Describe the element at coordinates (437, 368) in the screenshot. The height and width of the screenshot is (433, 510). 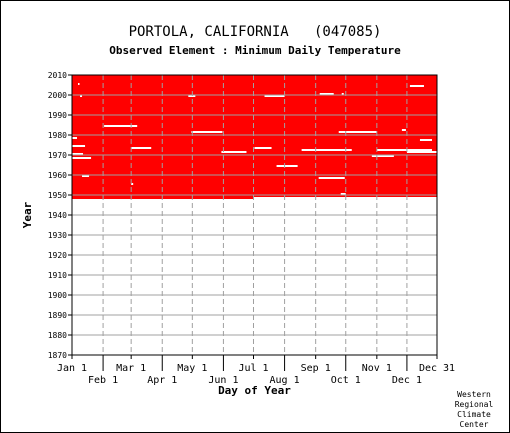
I see `x-tick-label: Dec 31` at that location.